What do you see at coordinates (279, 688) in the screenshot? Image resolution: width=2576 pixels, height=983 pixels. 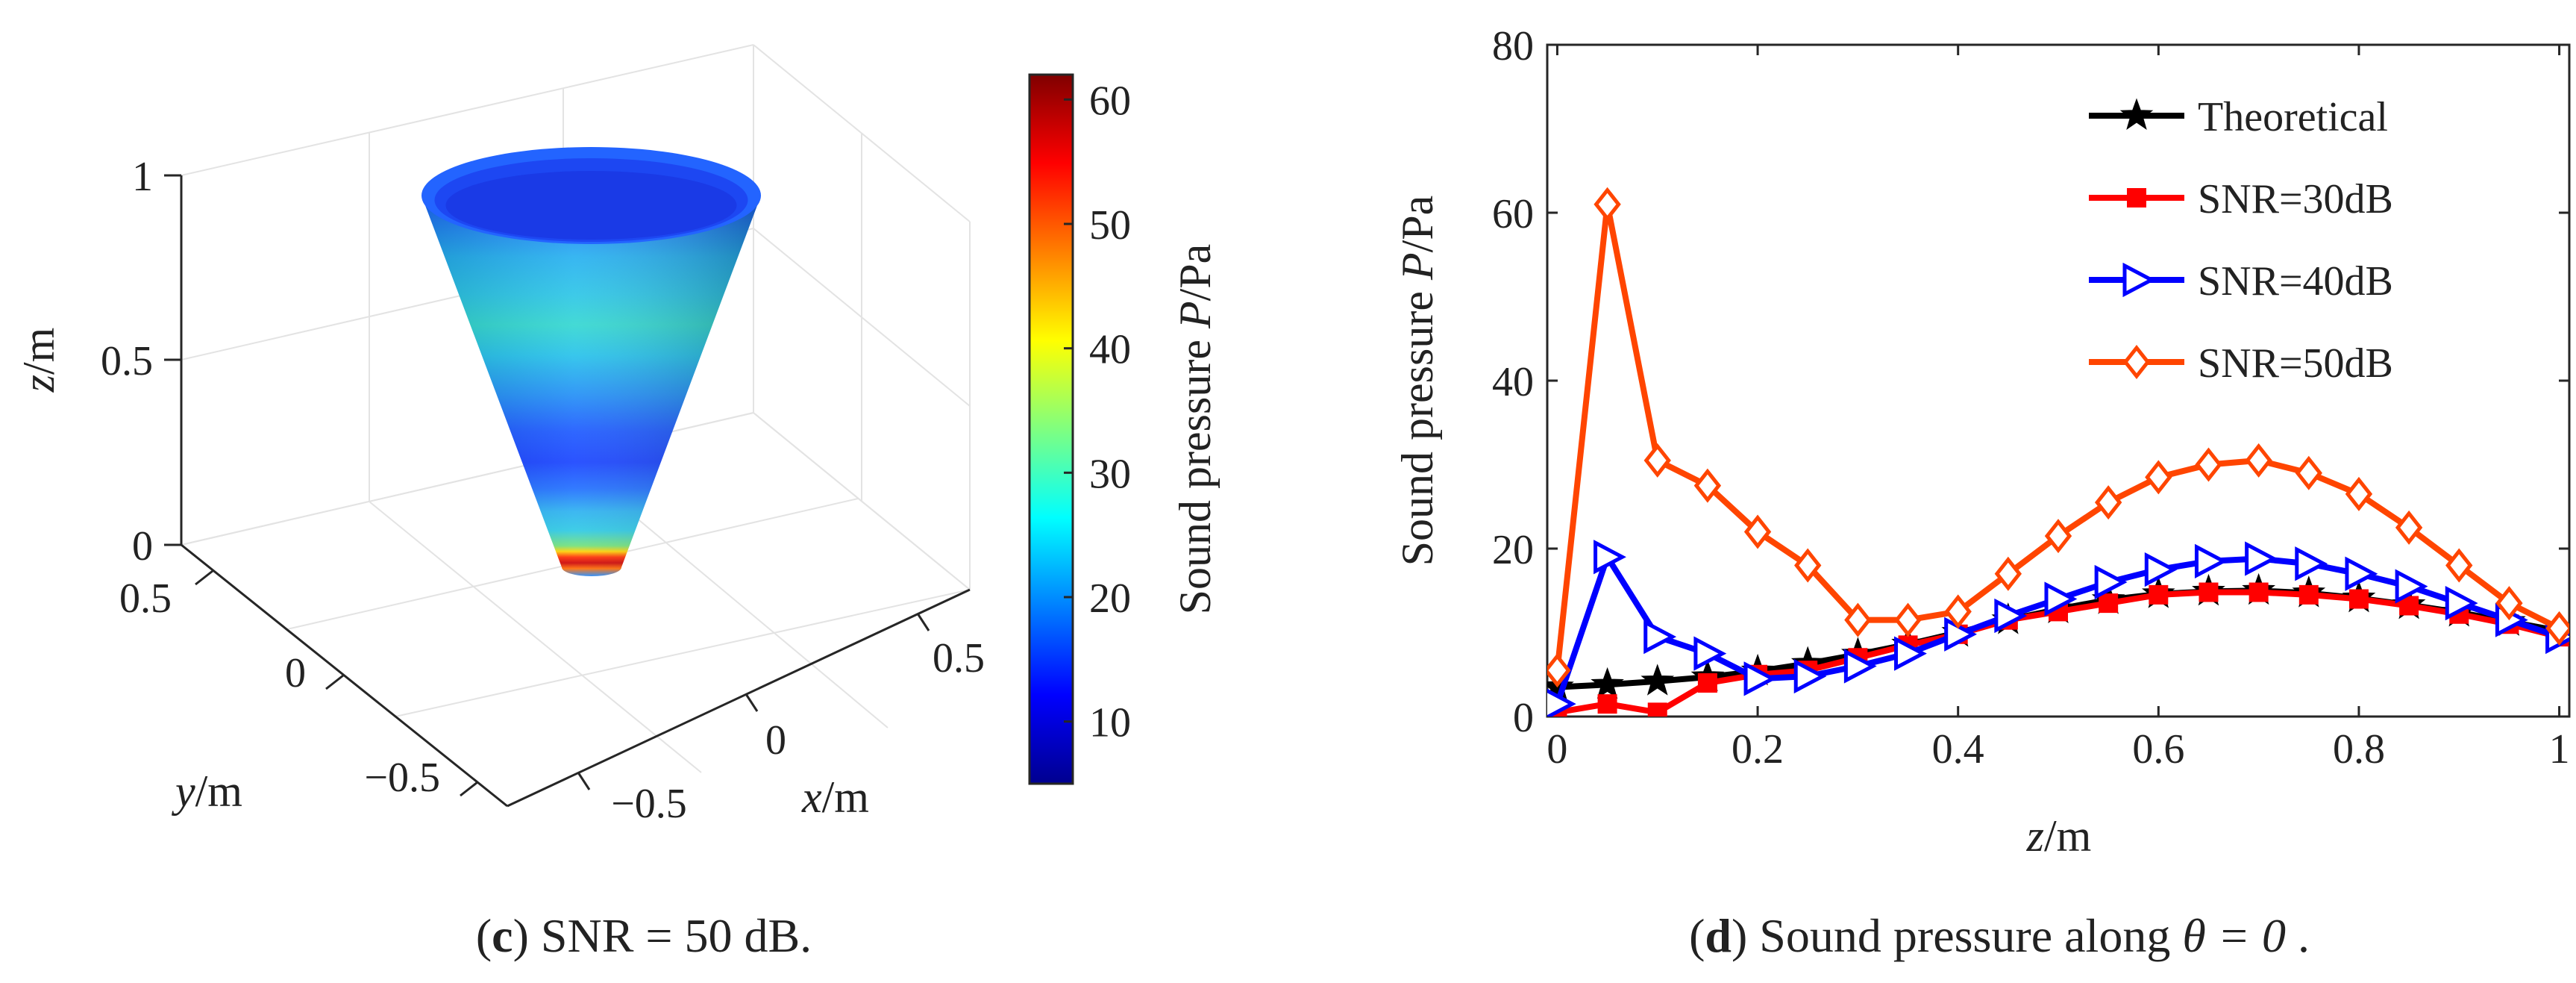 I see `y-tick-labels: 0.5 0 −0.5` at bounding box center [279, 688].